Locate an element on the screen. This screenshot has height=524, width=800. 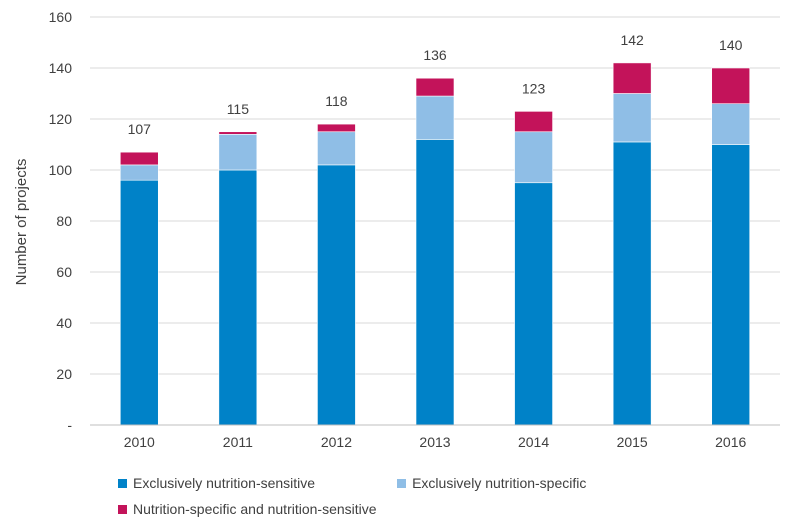
x-tick-label-2012: 2012 is located at coordinates (336, 442).